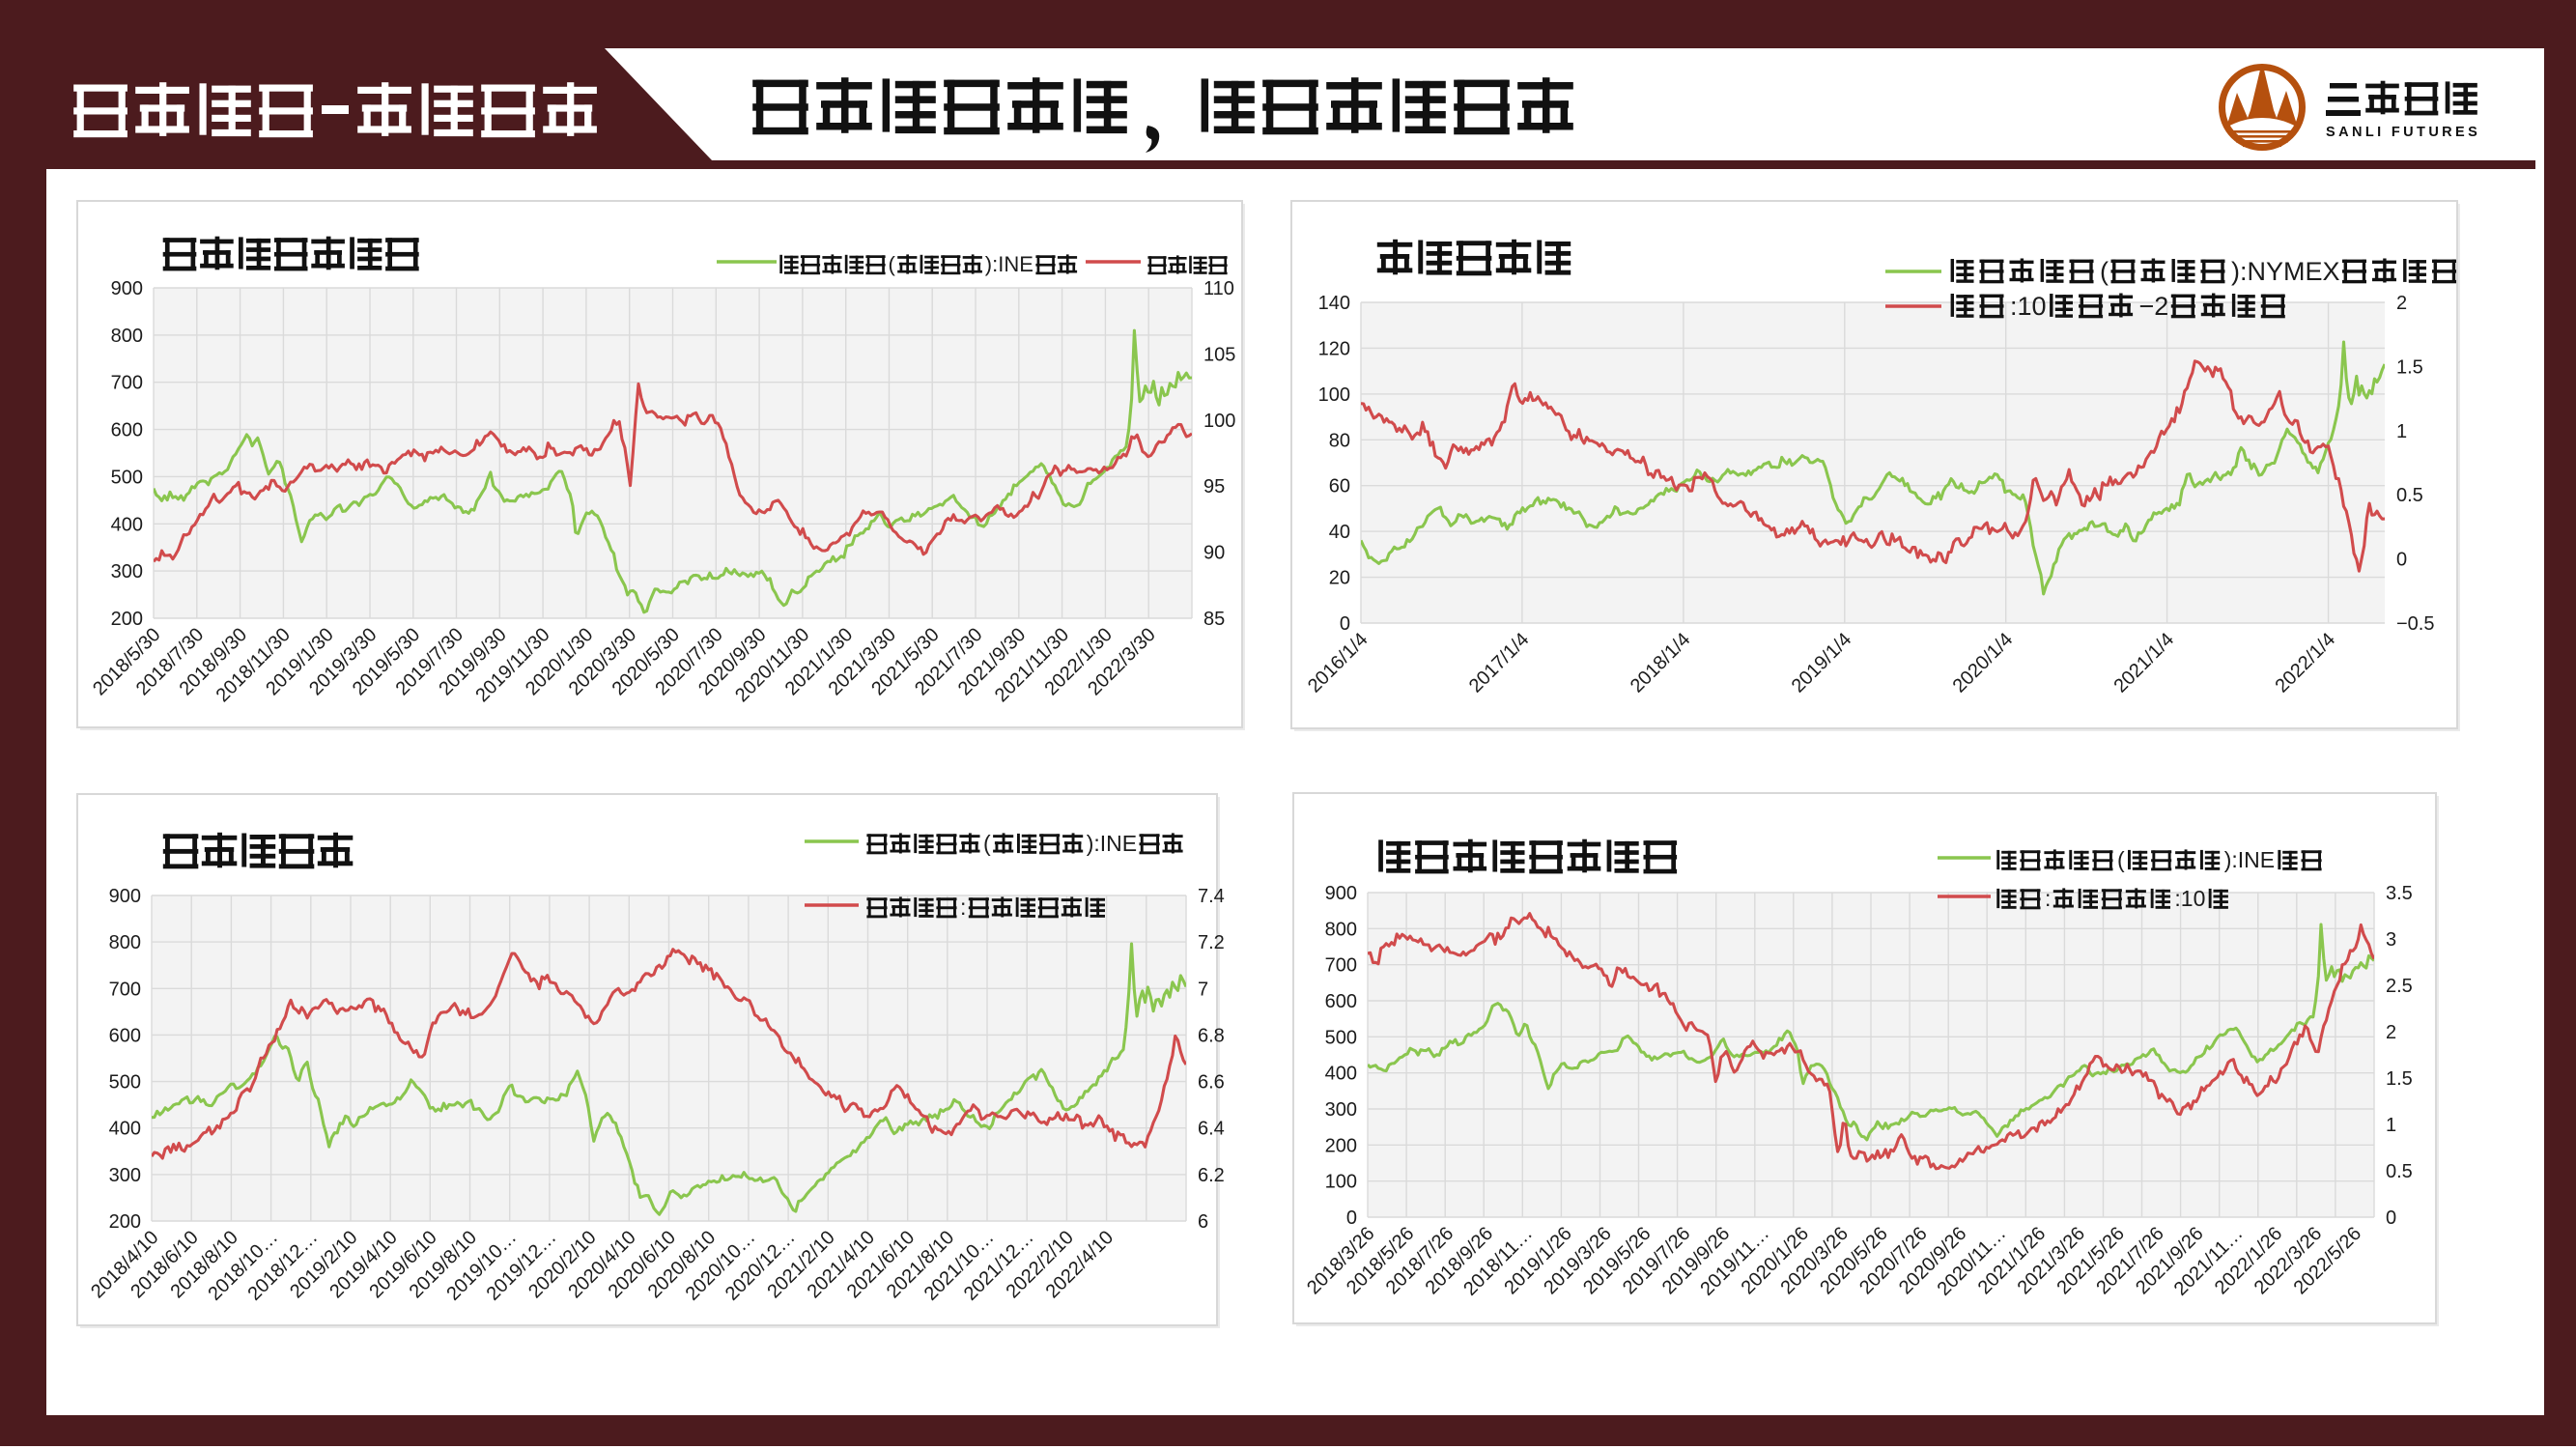  Describe the element at coordinates (1211, 1129) in the screenshot. I see `svg-text: 6.4` at that location.